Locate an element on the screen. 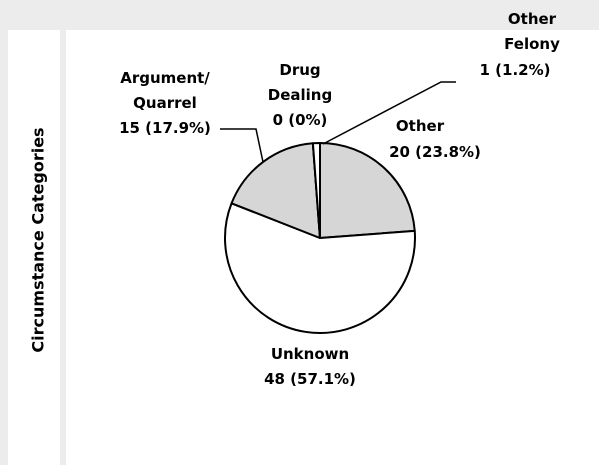  slice-label: Argument/ Quarrel is located at coordinates (165, 90).